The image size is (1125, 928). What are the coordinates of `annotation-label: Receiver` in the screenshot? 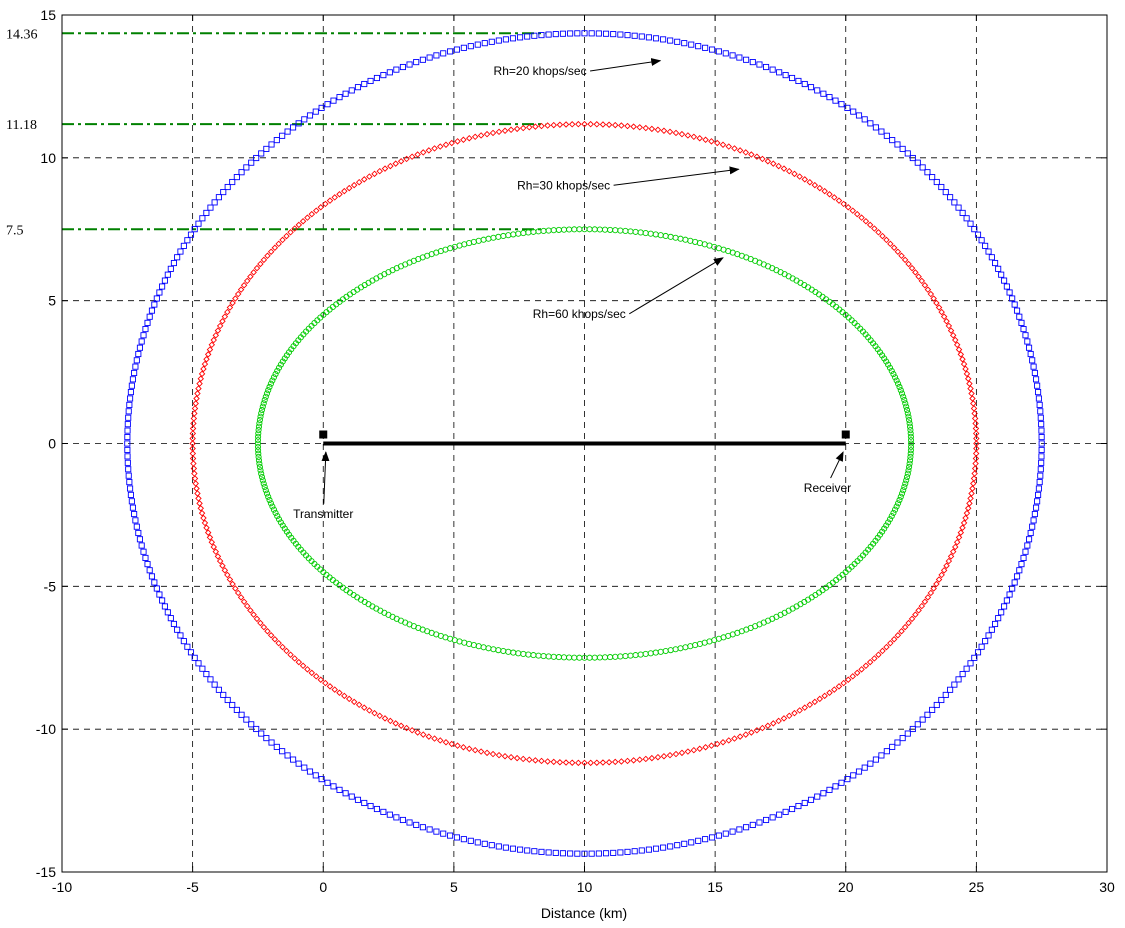 It's located at (827, 488).